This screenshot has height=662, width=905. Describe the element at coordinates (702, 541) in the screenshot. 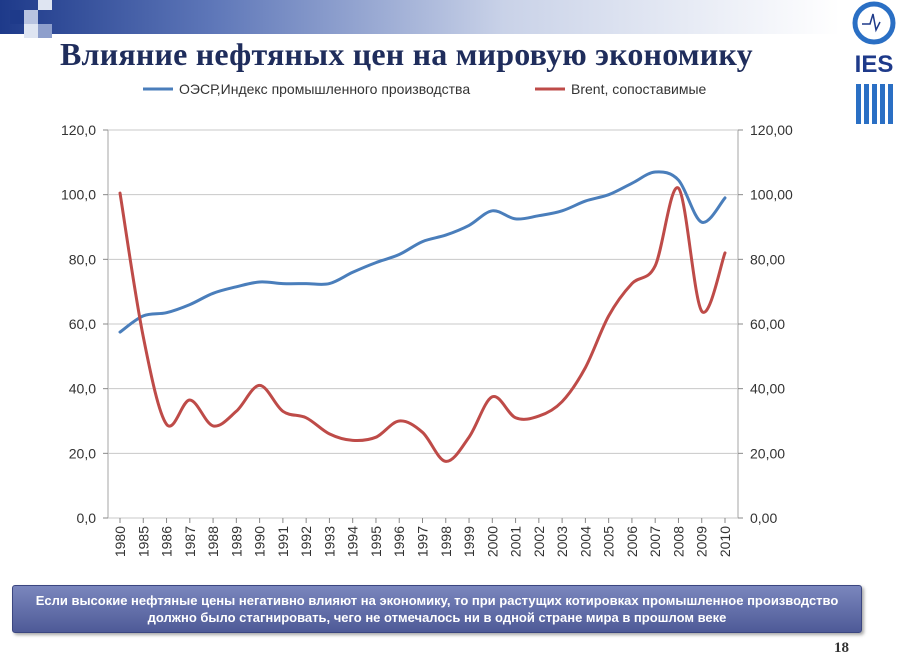

I see `x-tick-label: 2009` at that location.